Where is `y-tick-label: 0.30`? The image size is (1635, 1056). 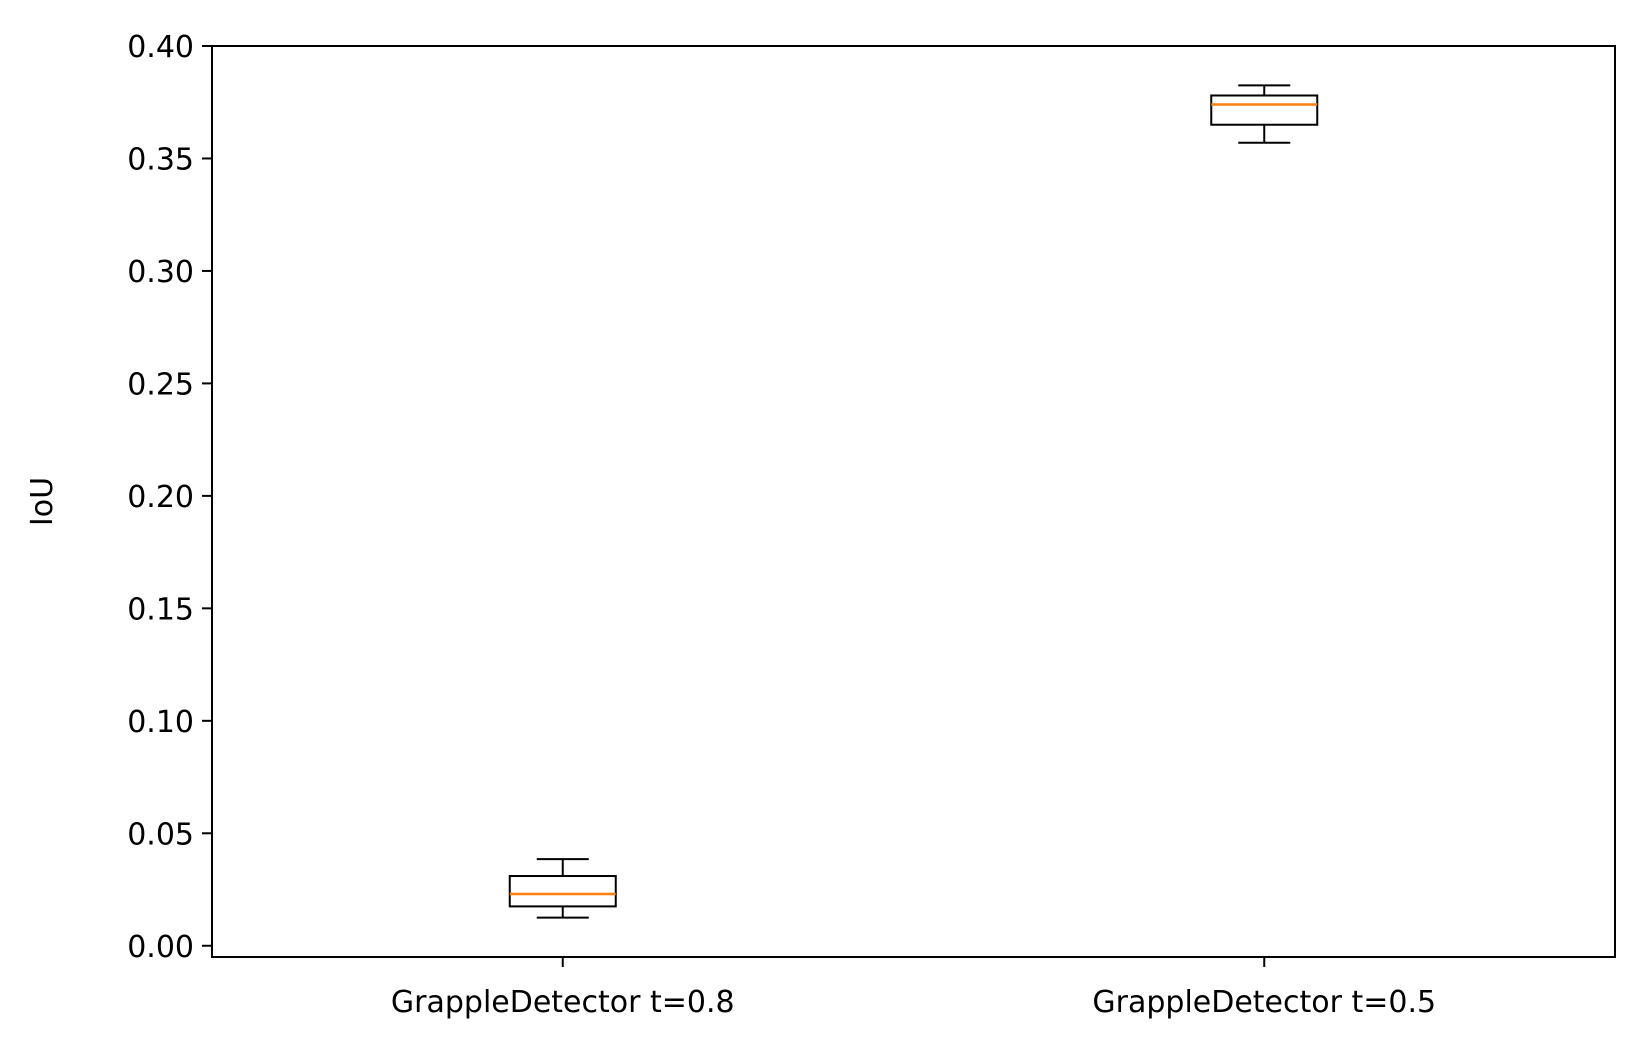
y-tick-label: 0.30 is located at coordinates (160, 272).